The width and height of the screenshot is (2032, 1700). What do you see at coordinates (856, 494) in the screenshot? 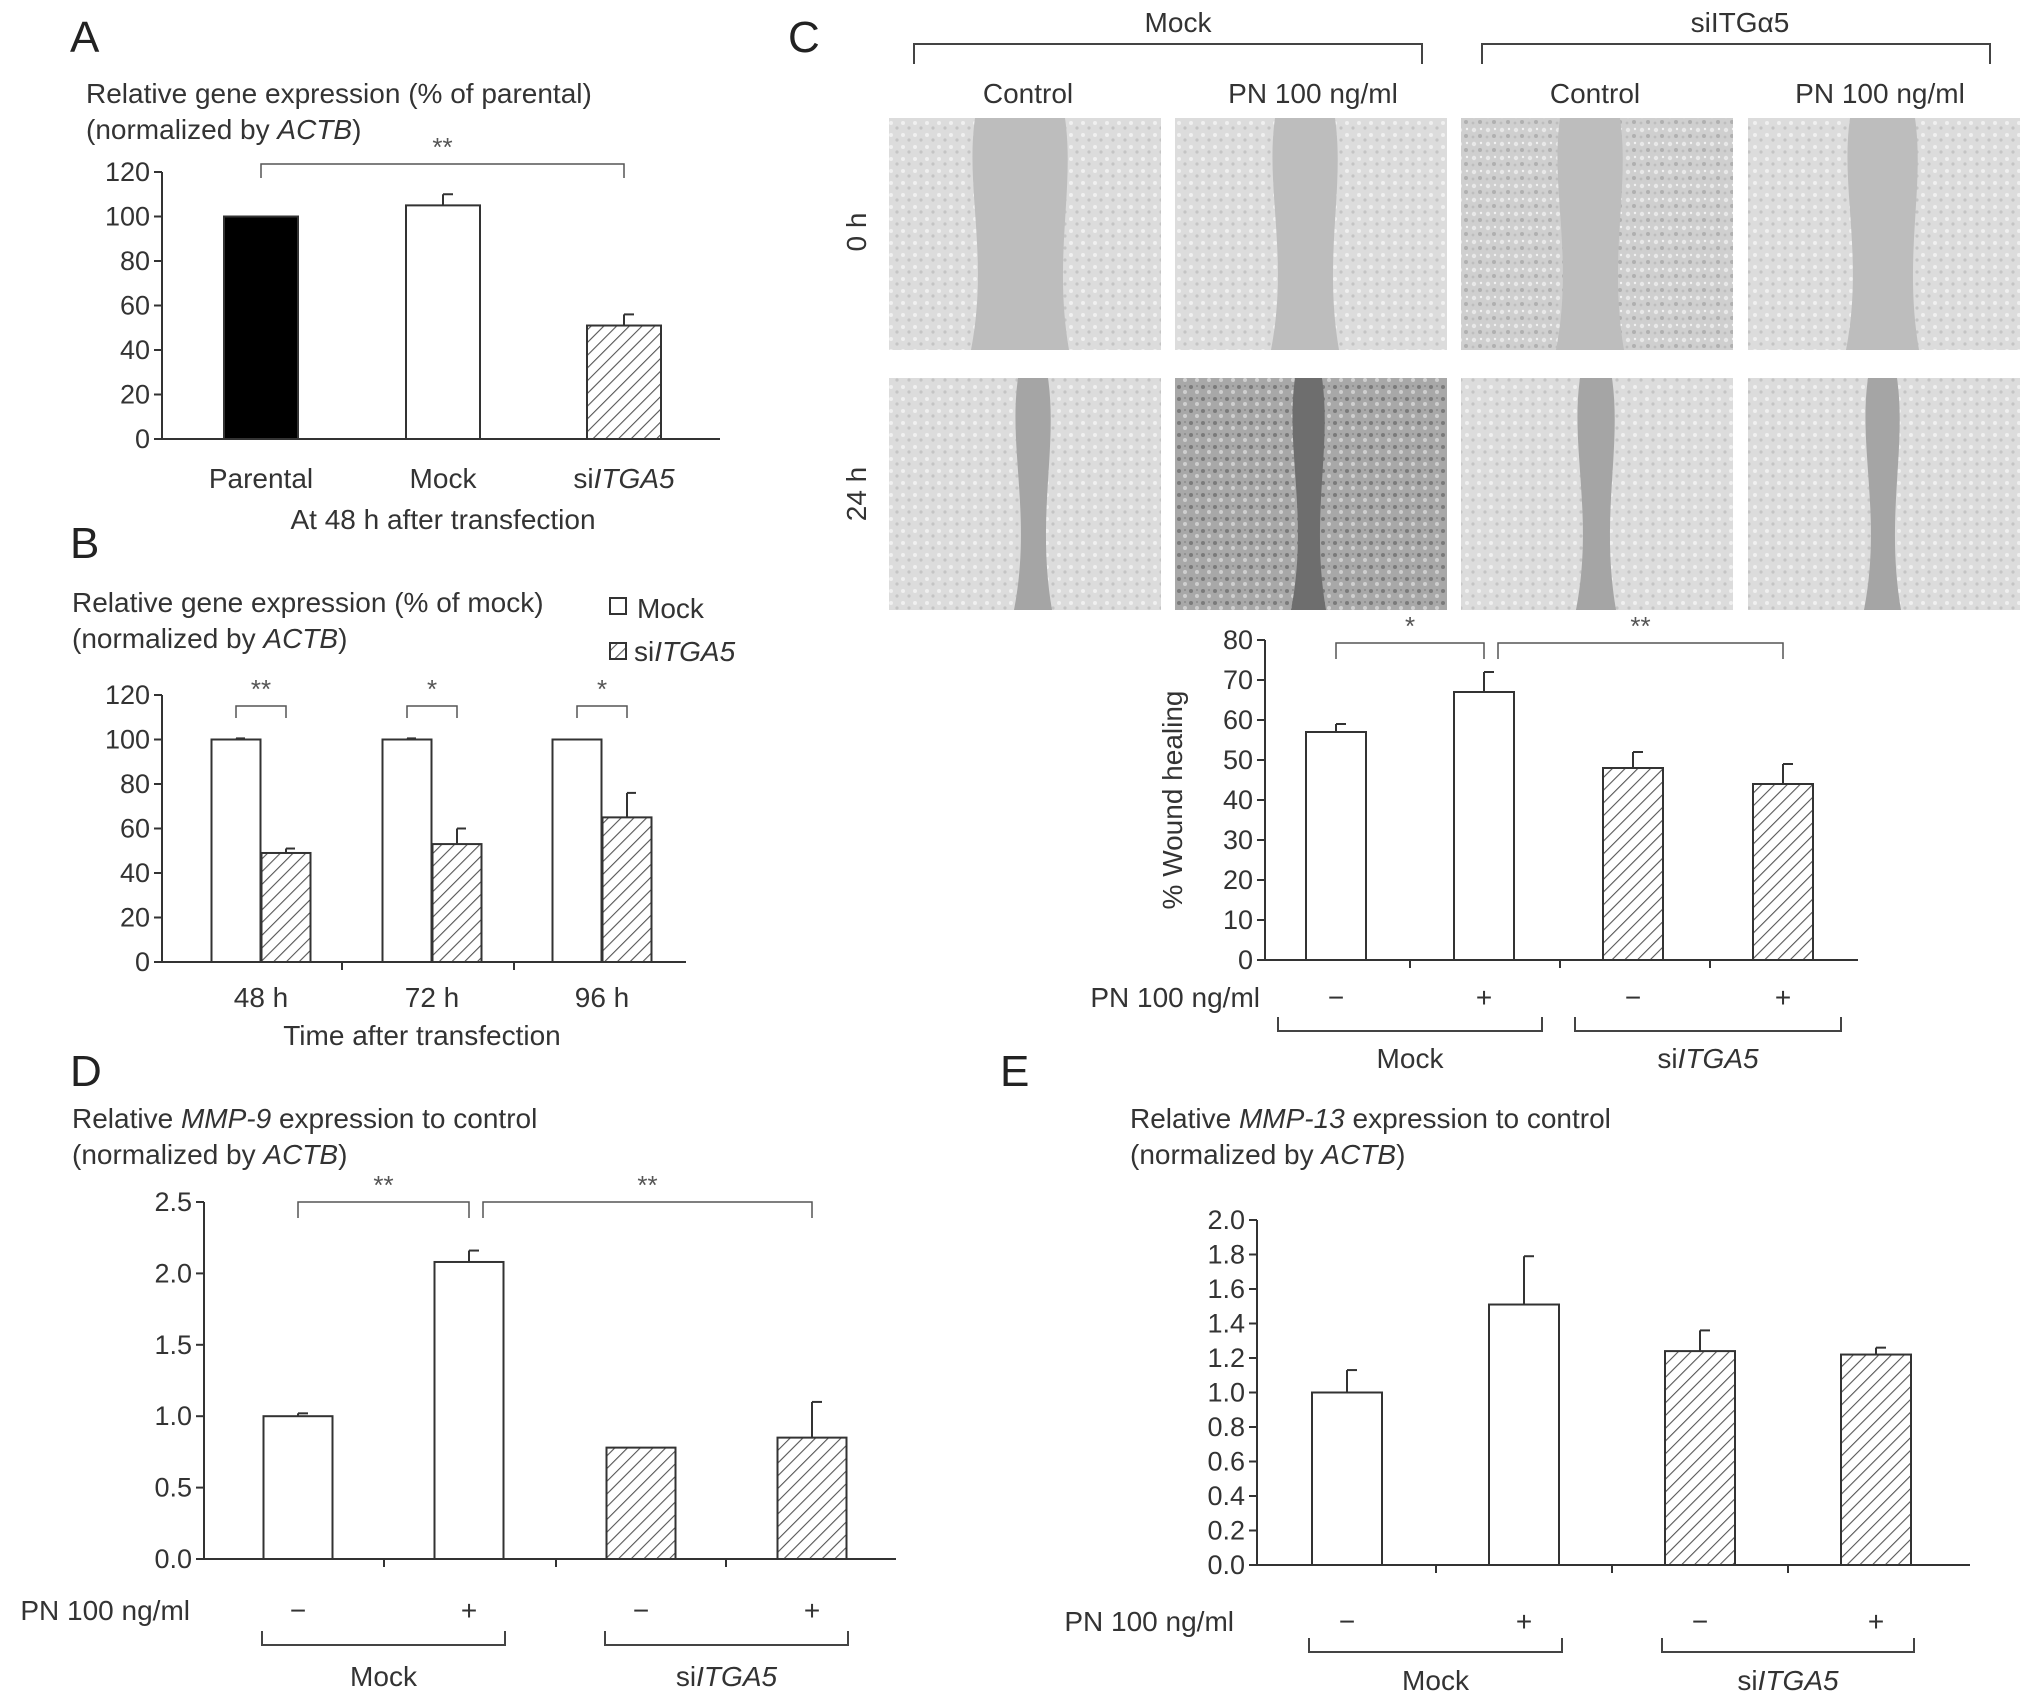
I see `row-label-24h: 24 h` at bounding box center [856, 494].